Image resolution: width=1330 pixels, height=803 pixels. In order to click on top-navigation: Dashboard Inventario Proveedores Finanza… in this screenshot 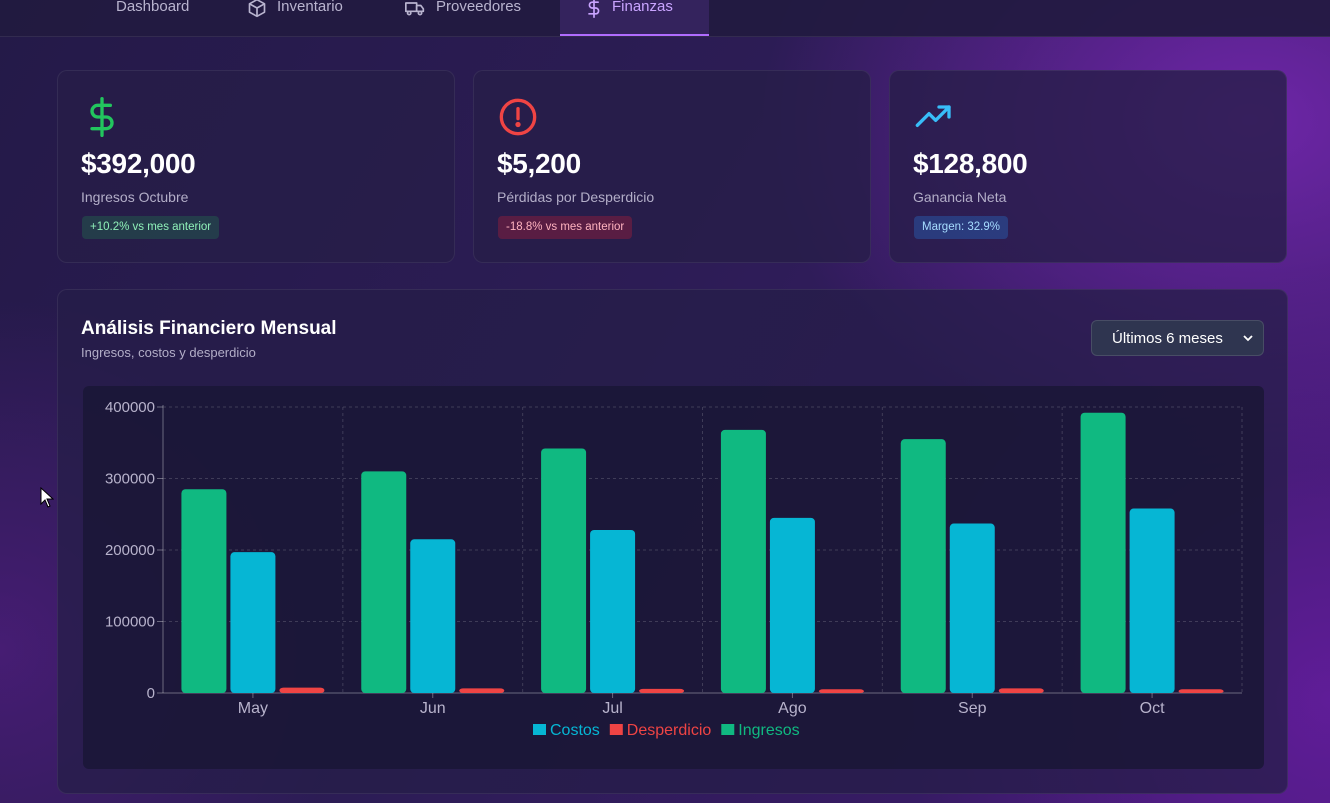, I will do `click(665, 18)`.